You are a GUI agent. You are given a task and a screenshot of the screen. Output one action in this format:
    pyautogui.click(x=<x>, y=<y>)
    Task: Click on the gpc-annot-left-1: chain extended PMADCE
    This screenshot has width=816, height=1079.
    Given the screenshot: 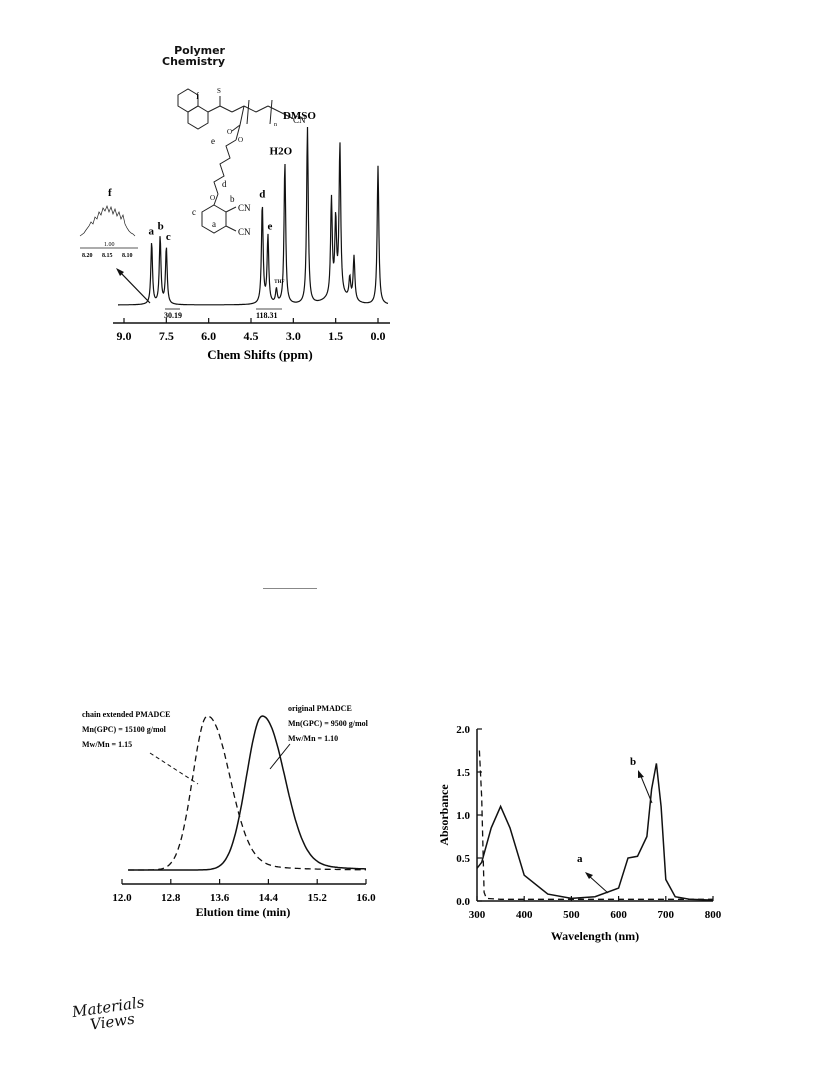 What is the action you would take?
    pyautogui.click(x=126, y=714)
    